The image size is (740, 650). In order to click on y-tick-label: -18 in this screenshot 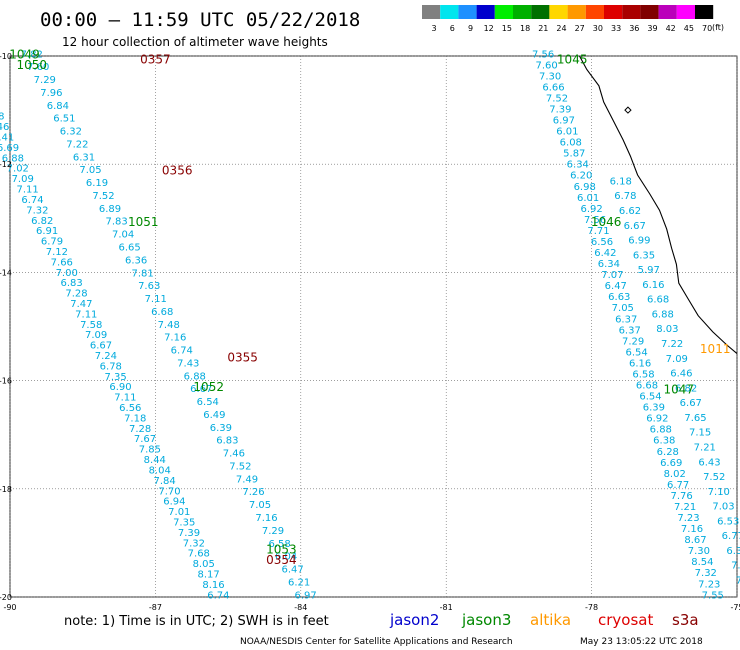, I will do `click(6, 489)`.